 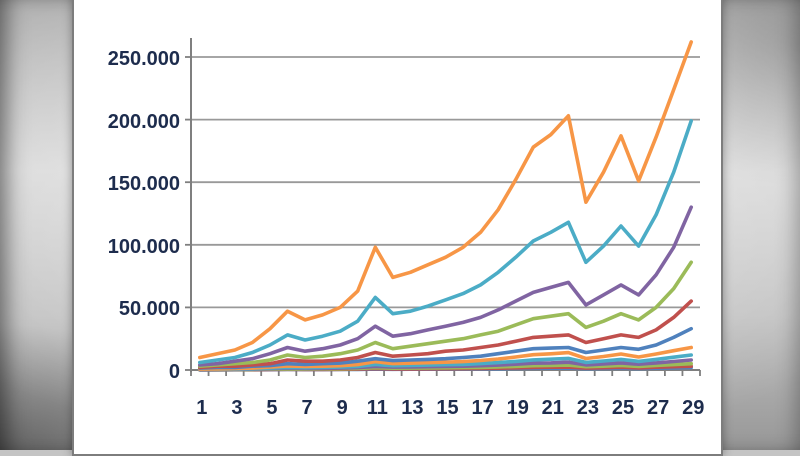 What do you see at coordinates (693, 408) in the screenshot?
I see `x-tick-label: 29` at bounding box center [693, 408].